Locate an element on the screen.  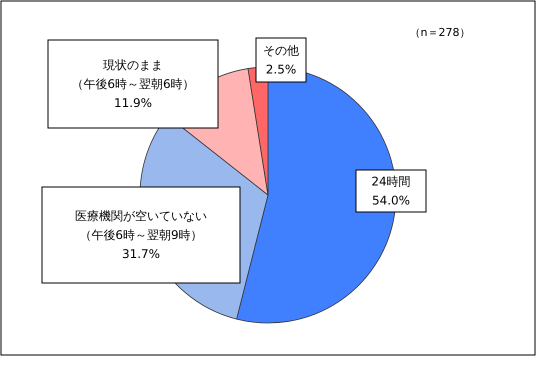
data-label: 11.9% is located at coordinates (133, 103).